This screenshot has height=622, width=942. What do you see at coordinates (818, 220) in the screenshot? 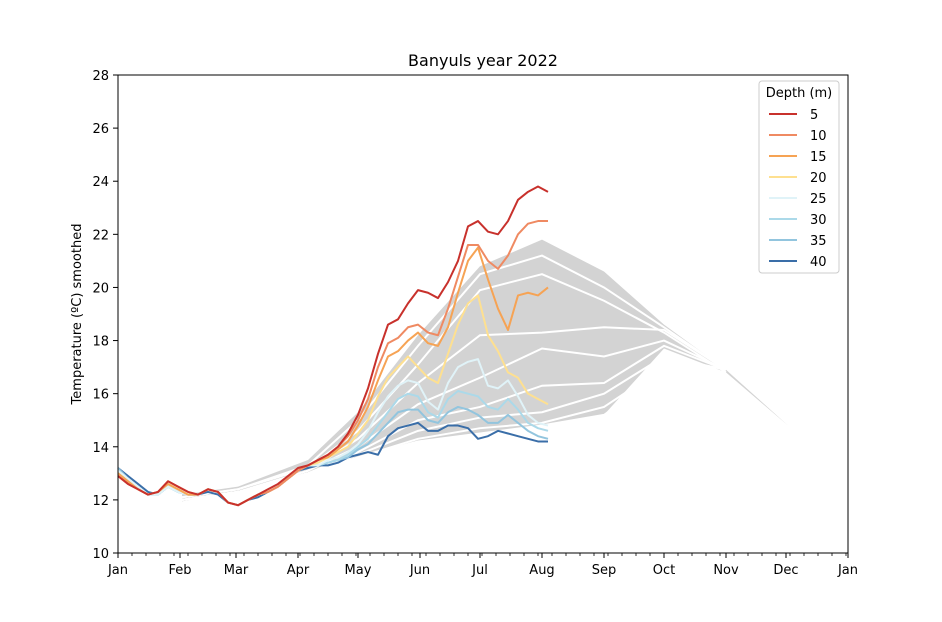
I see `legend-label-30m: 30` at bounding box center [818, 220].